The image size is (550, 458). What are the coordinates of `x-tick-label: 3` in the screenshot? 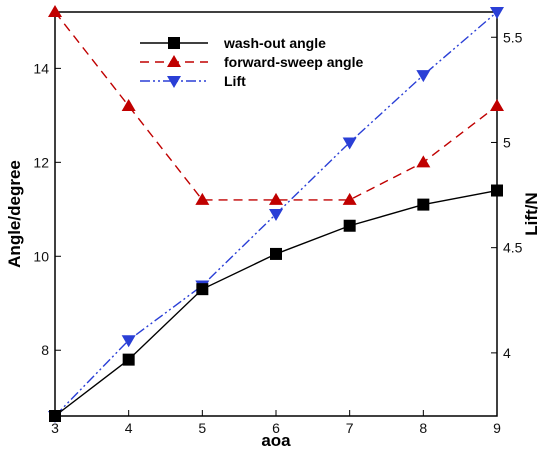 It's located at (55, 428).